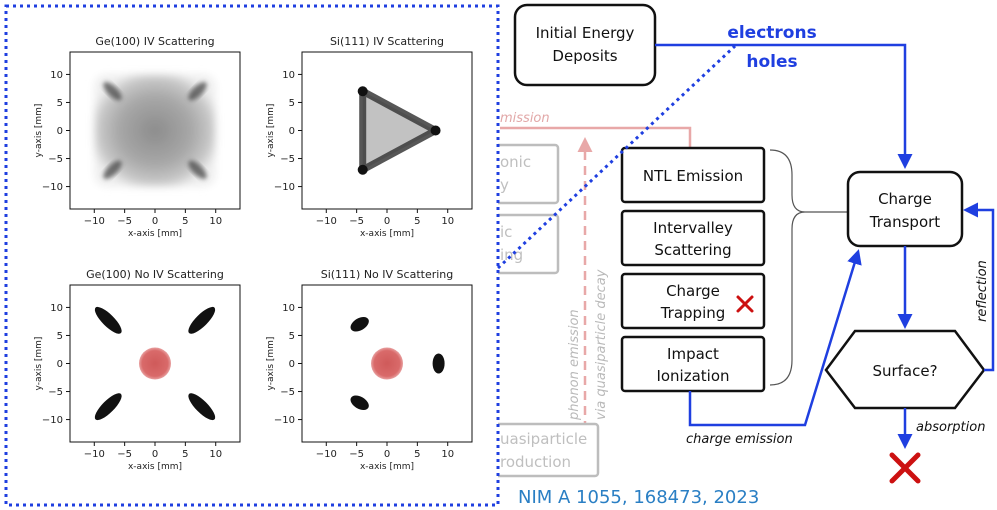 This screenshot has height=510, width=997. Describe the element at coordinates (154, 41) in the screenshot. I see `plot-title-1: Ge(100) IV Scattering` at that location.